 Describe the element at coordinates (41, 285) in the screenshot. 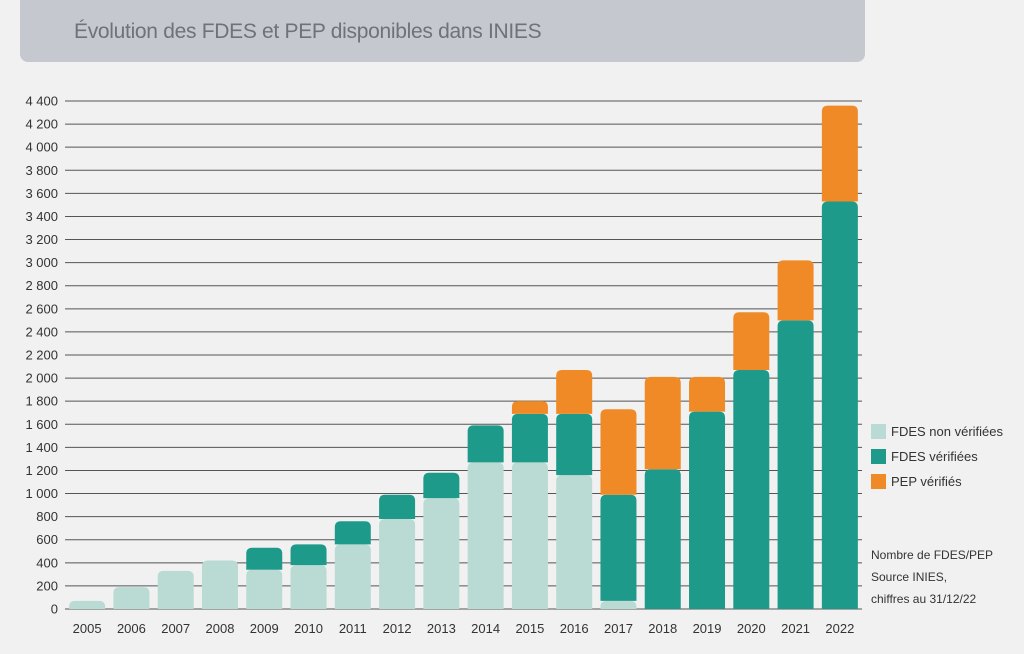

I see `y-tick-label: 2 800` at that location.